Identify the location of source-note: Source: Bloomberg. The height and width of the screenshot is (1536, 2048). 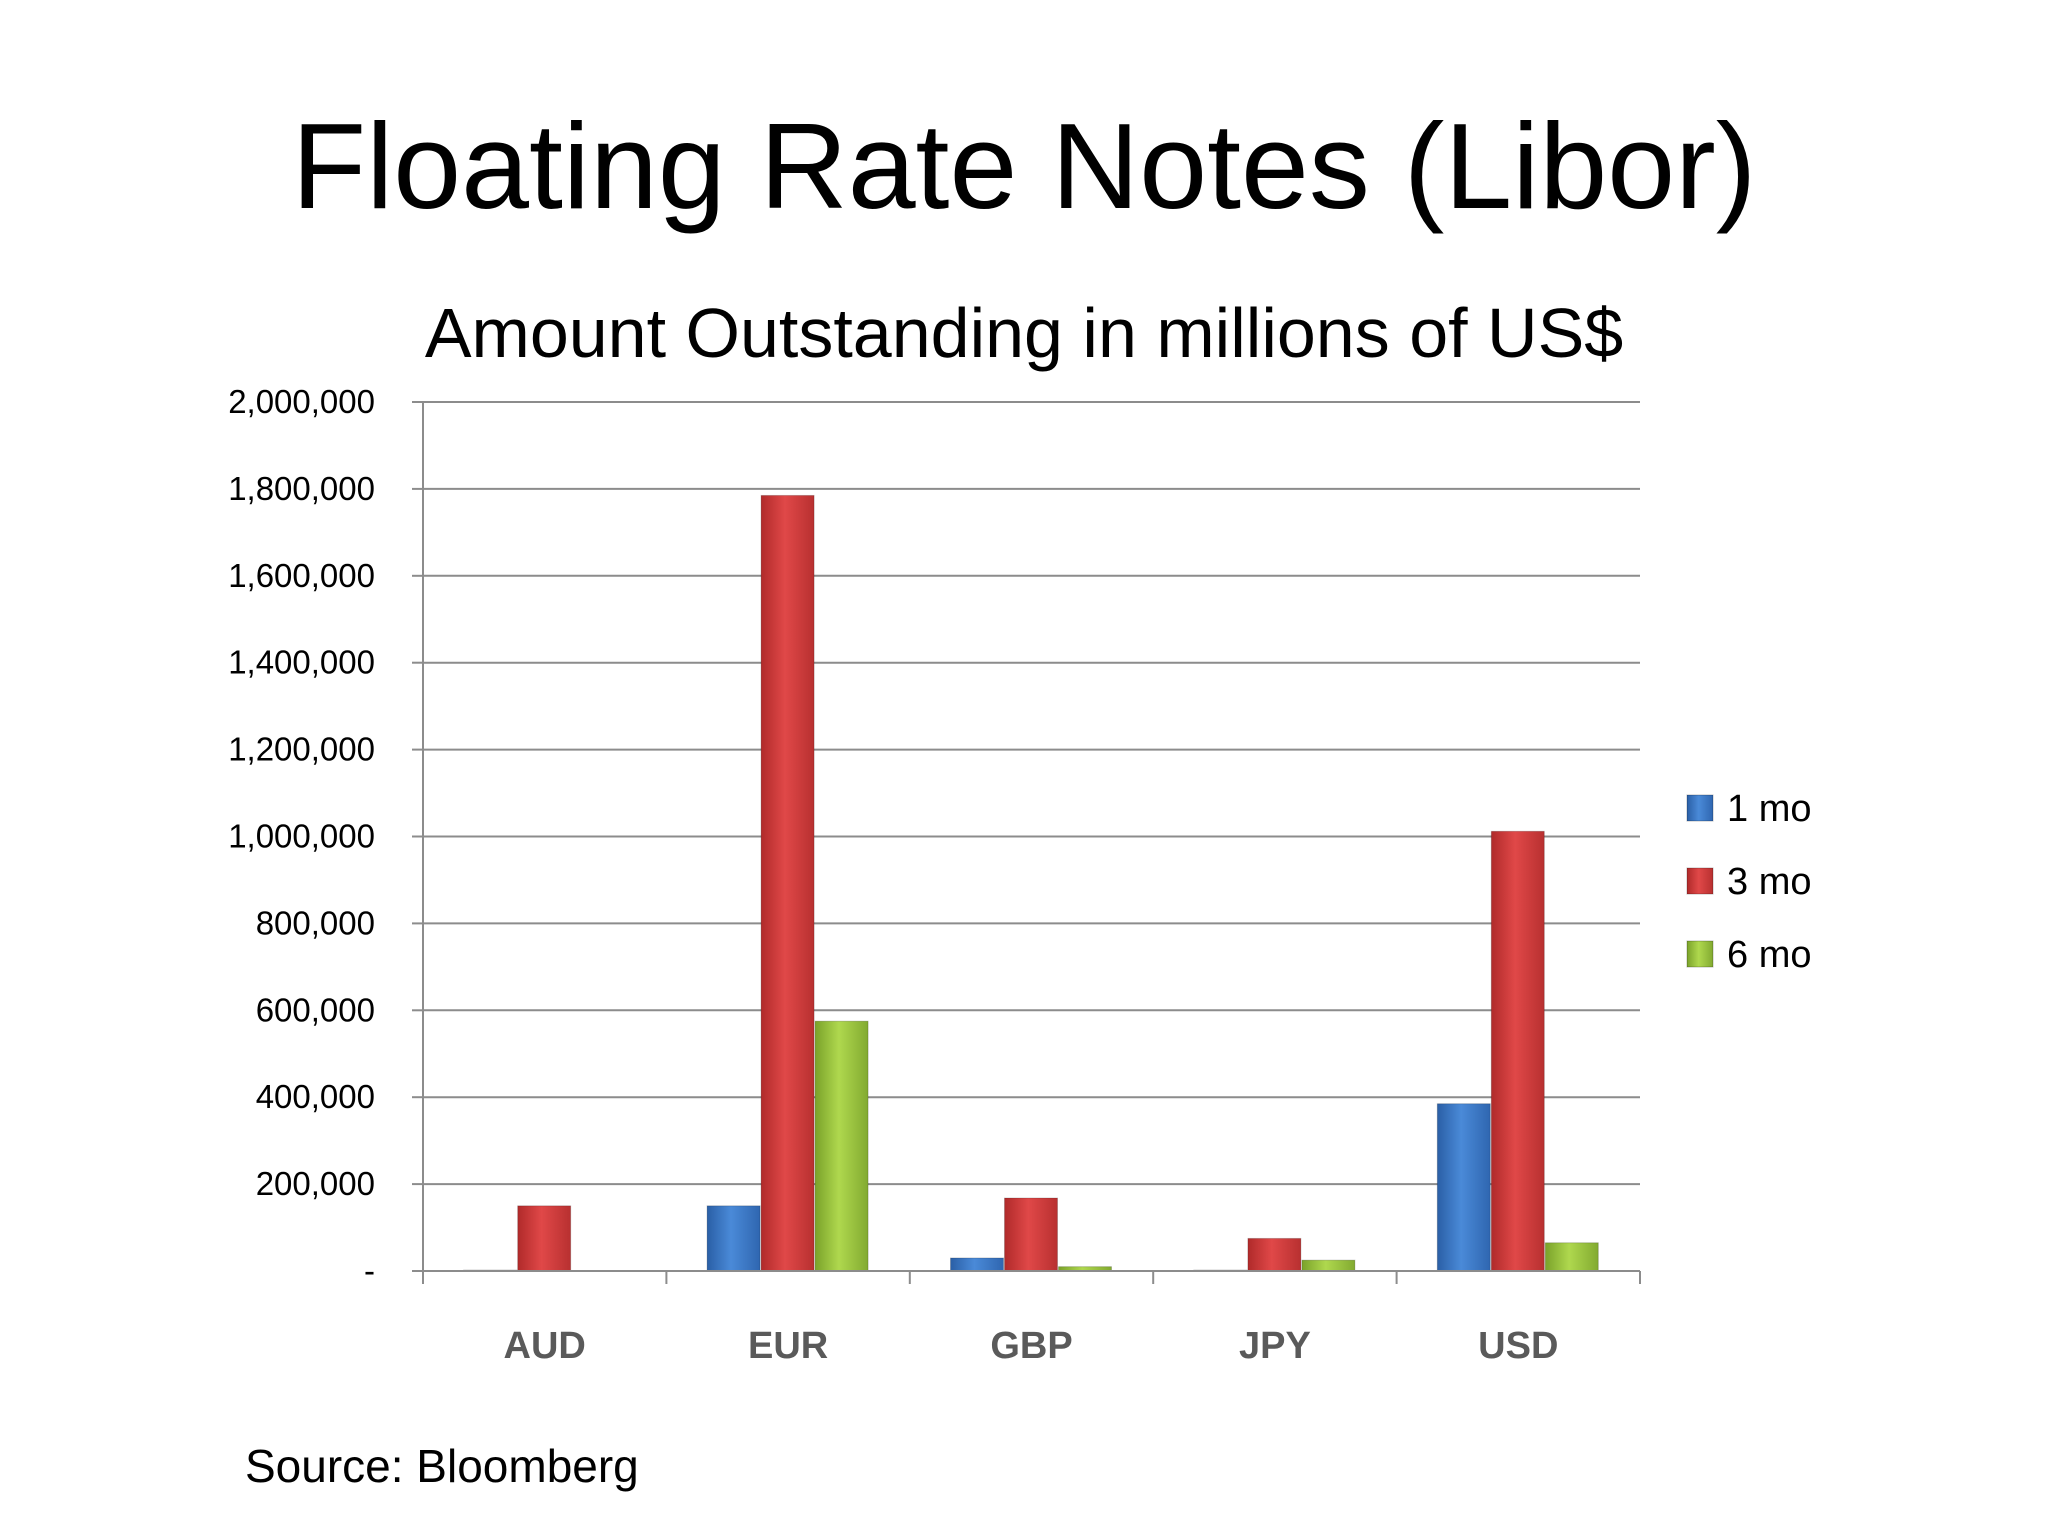
(442, 1466).